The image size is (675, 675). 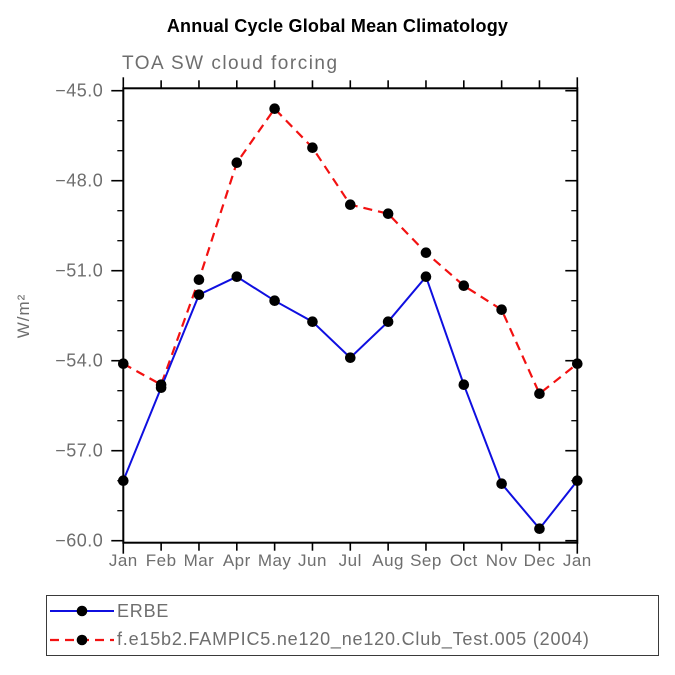 I want to click on x-tick-label: Mar, so click(x=199, y=560).